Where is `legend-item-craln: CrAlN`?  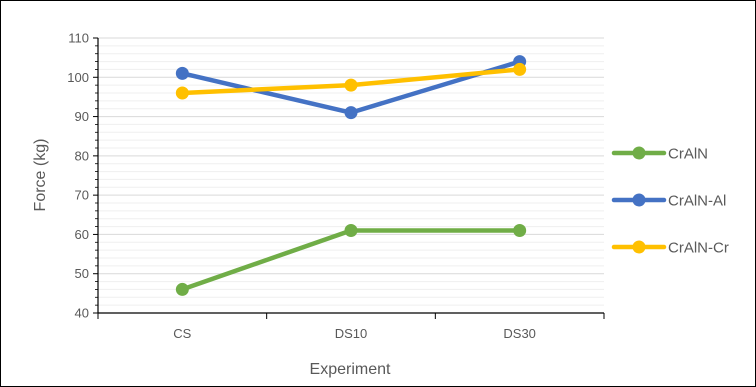 legend-item-craln: CrAlN is located at coordinates (659, 154).